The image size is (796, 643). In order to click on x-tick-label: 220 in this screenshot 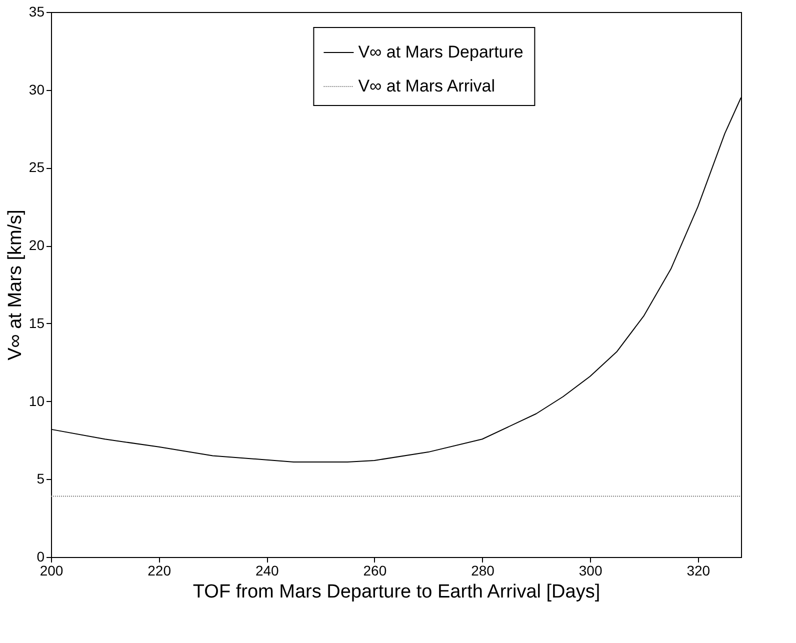, I will do `click(160, 570)`.